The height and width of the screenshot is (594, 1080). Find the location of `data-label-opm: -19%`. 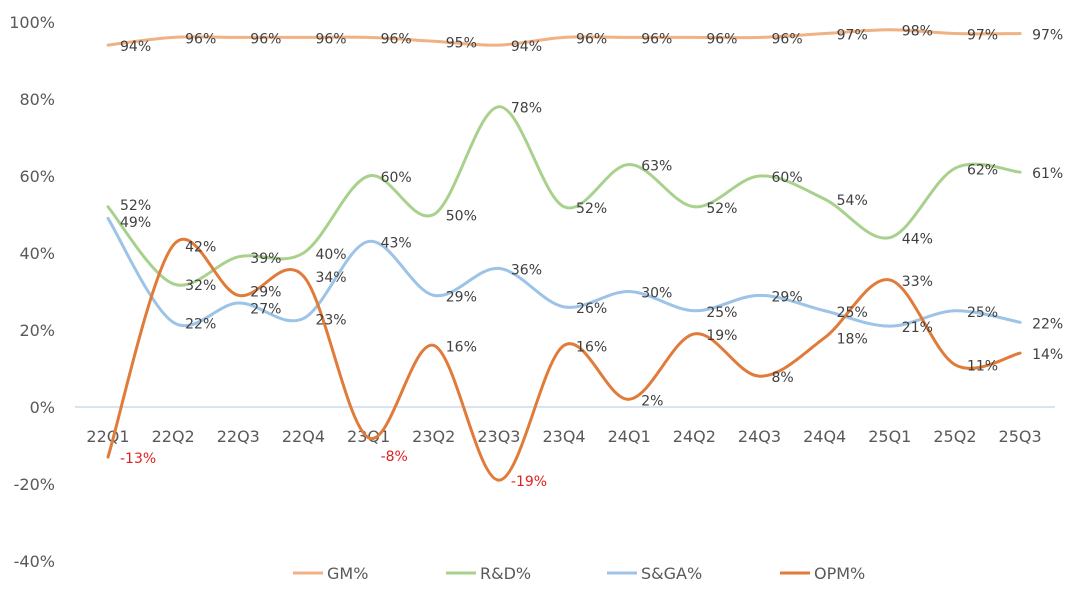

data-label-opm: -19% is located at coordinates (529, 482).